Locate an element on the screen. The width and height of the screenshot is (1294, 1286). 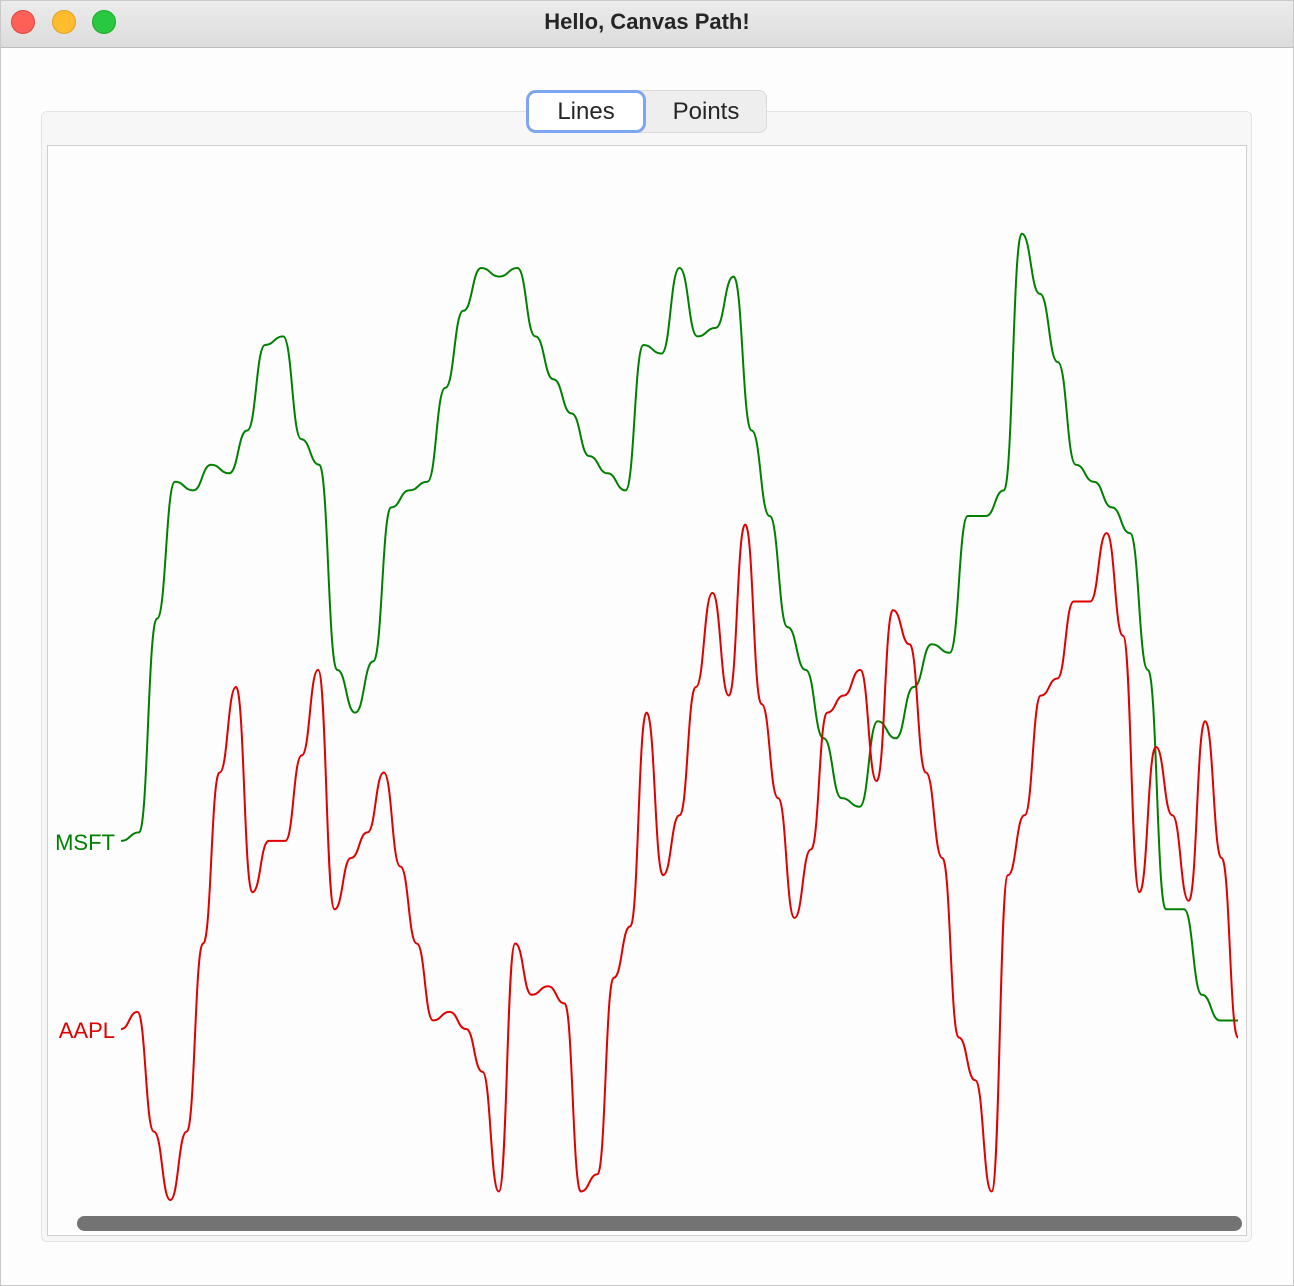
chart-mode-segmented-control: Lines Points is located at coordinates (647, 111).